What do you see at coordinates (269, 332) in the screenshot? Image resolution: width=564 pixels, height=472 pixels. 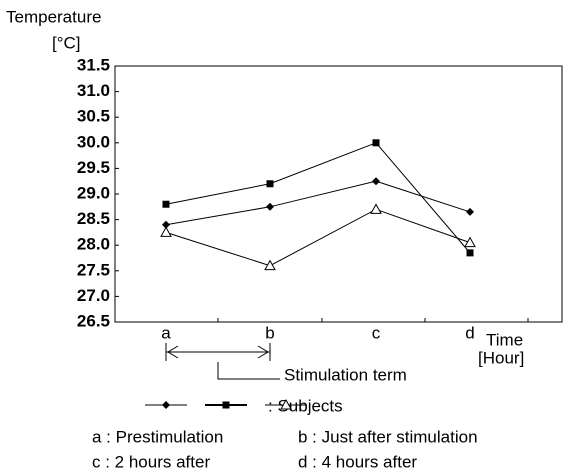 I see `x-tick-label: b` at bounding box center [269, 332].